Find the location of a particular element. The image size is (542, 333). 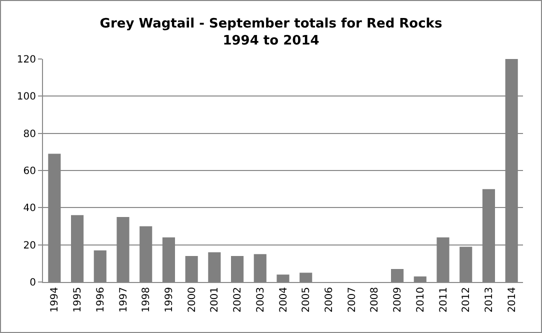

y-tick-label: 60 is located at coordinates (29, 171).